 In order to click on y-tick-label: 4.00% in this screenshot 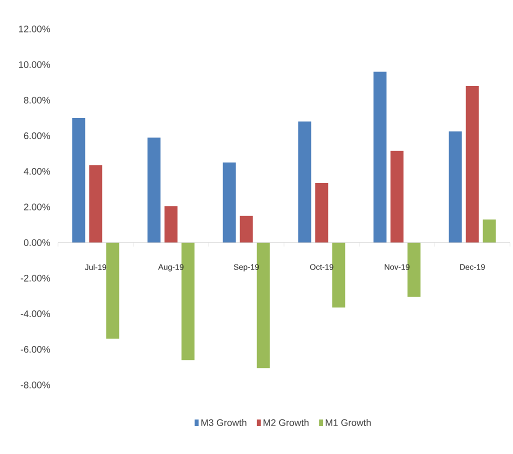, I will do `click(37, 171)`.